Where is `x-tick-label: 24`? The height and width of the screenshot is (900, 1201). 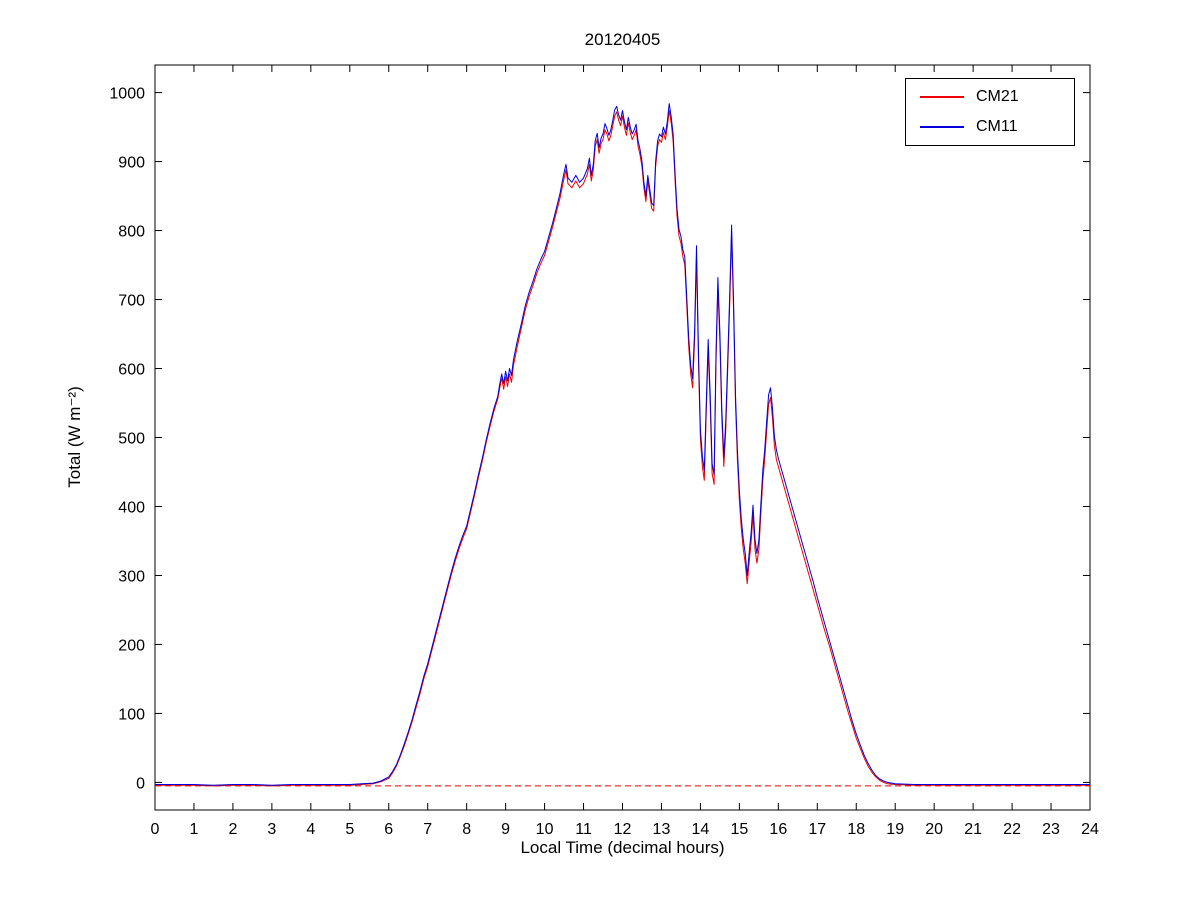 x-tick-label: 24 is located at coordinates (1090, 829).